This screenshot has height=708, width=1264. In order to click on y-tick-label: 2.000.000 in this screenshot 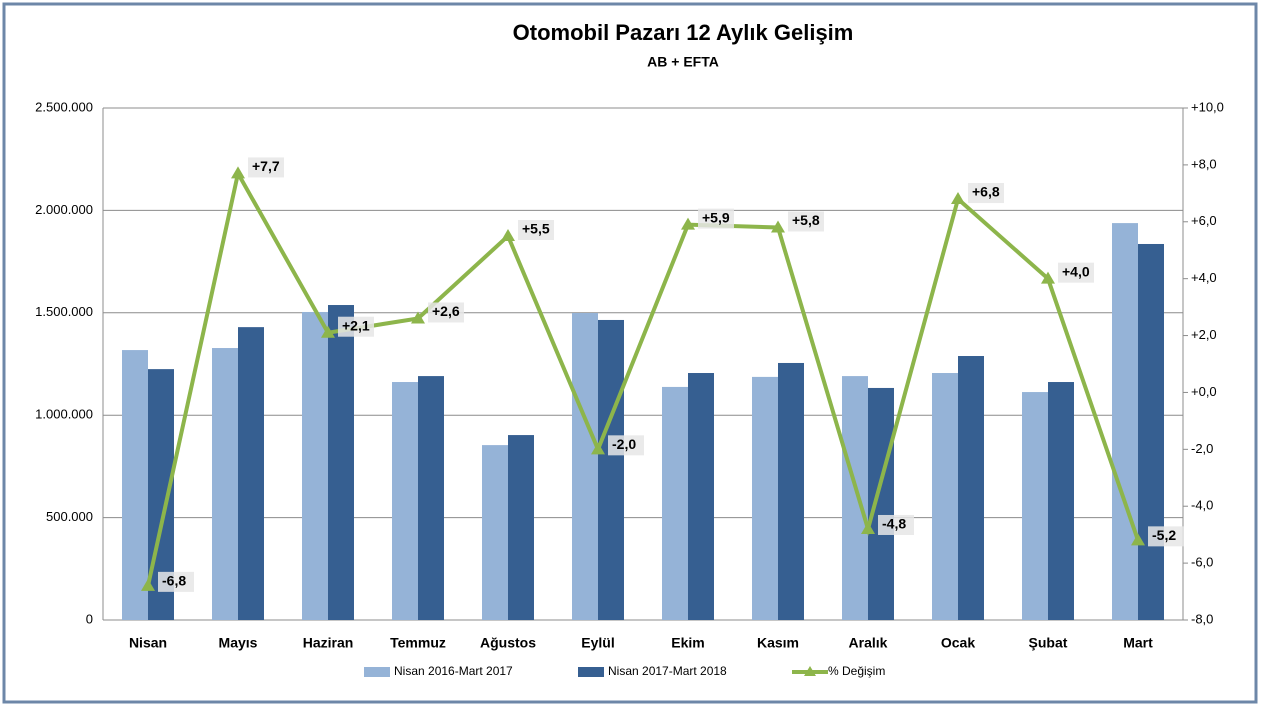, I will do `click(64, 209)`.